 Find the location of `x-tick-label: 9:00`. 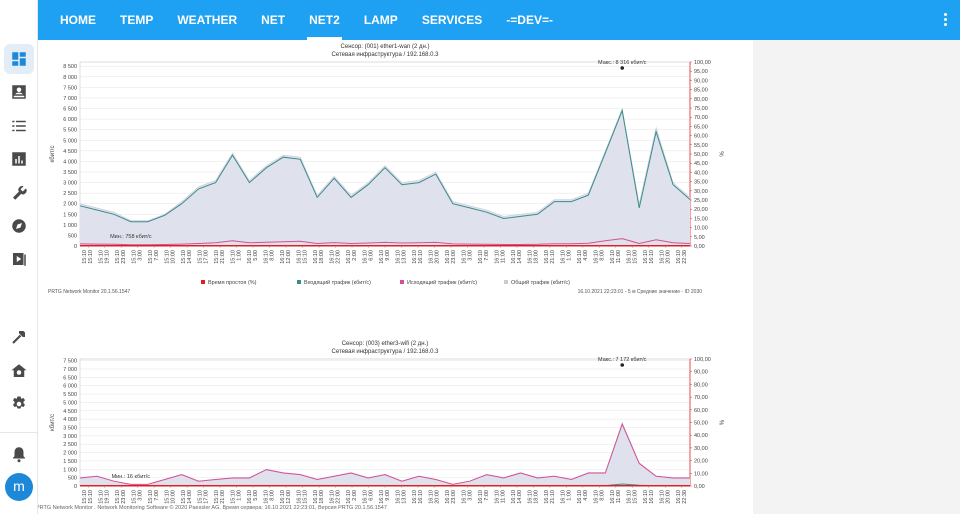

x-tick-label: 9:00 is located at coordinates (388, 495).